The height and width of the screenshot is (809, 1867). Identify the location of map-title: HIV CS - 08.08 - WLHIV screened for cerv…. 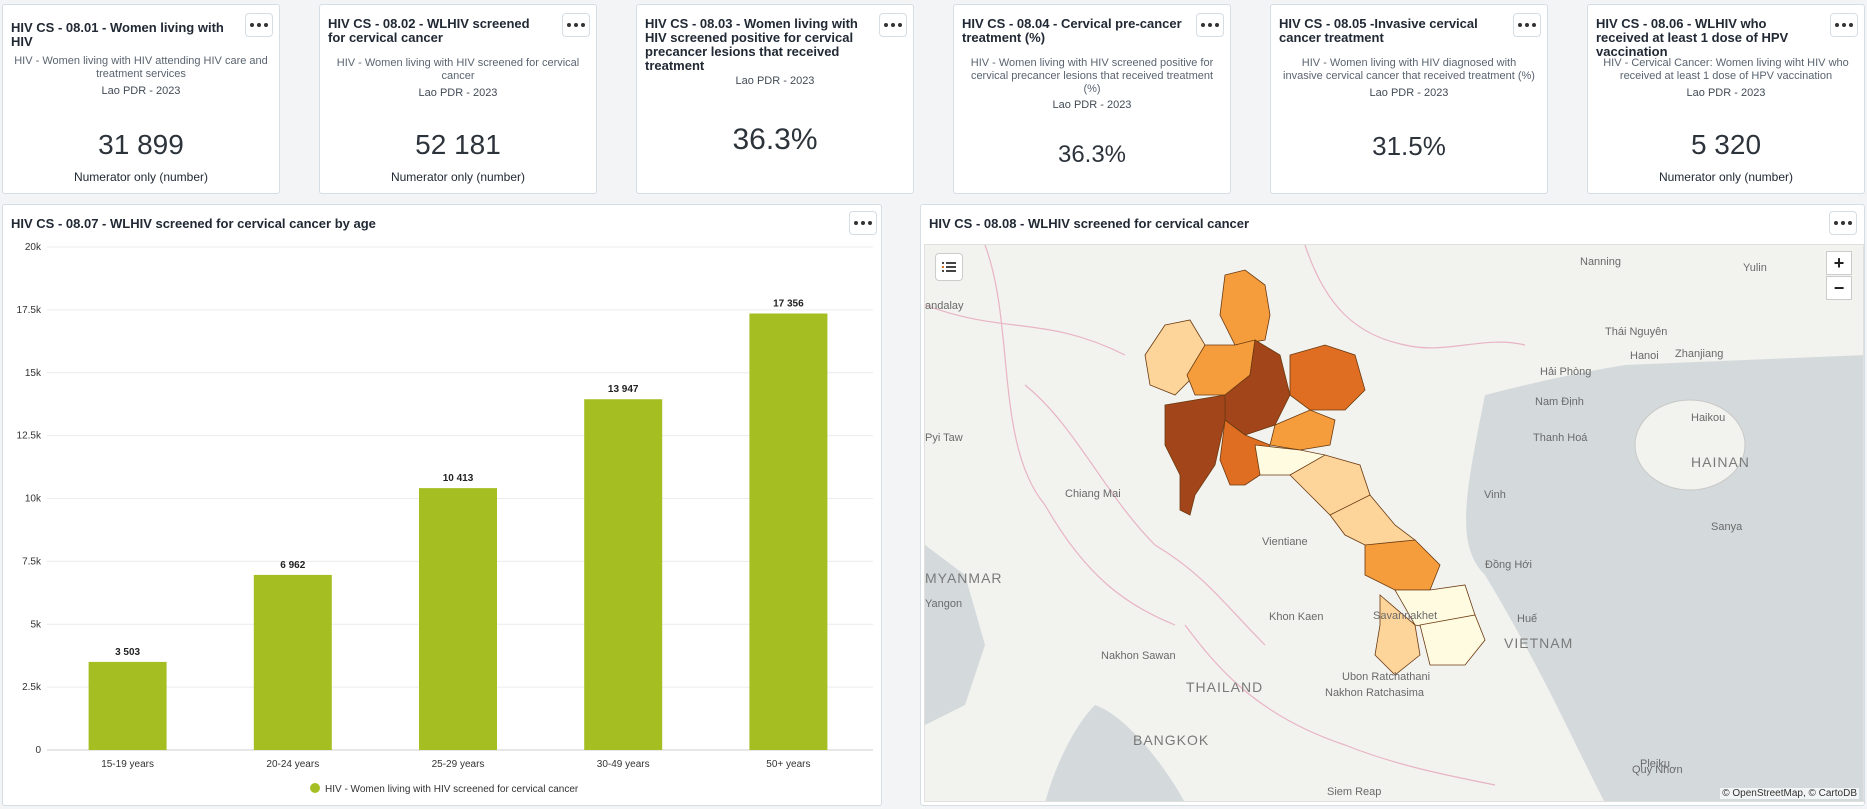
(1089, 223).